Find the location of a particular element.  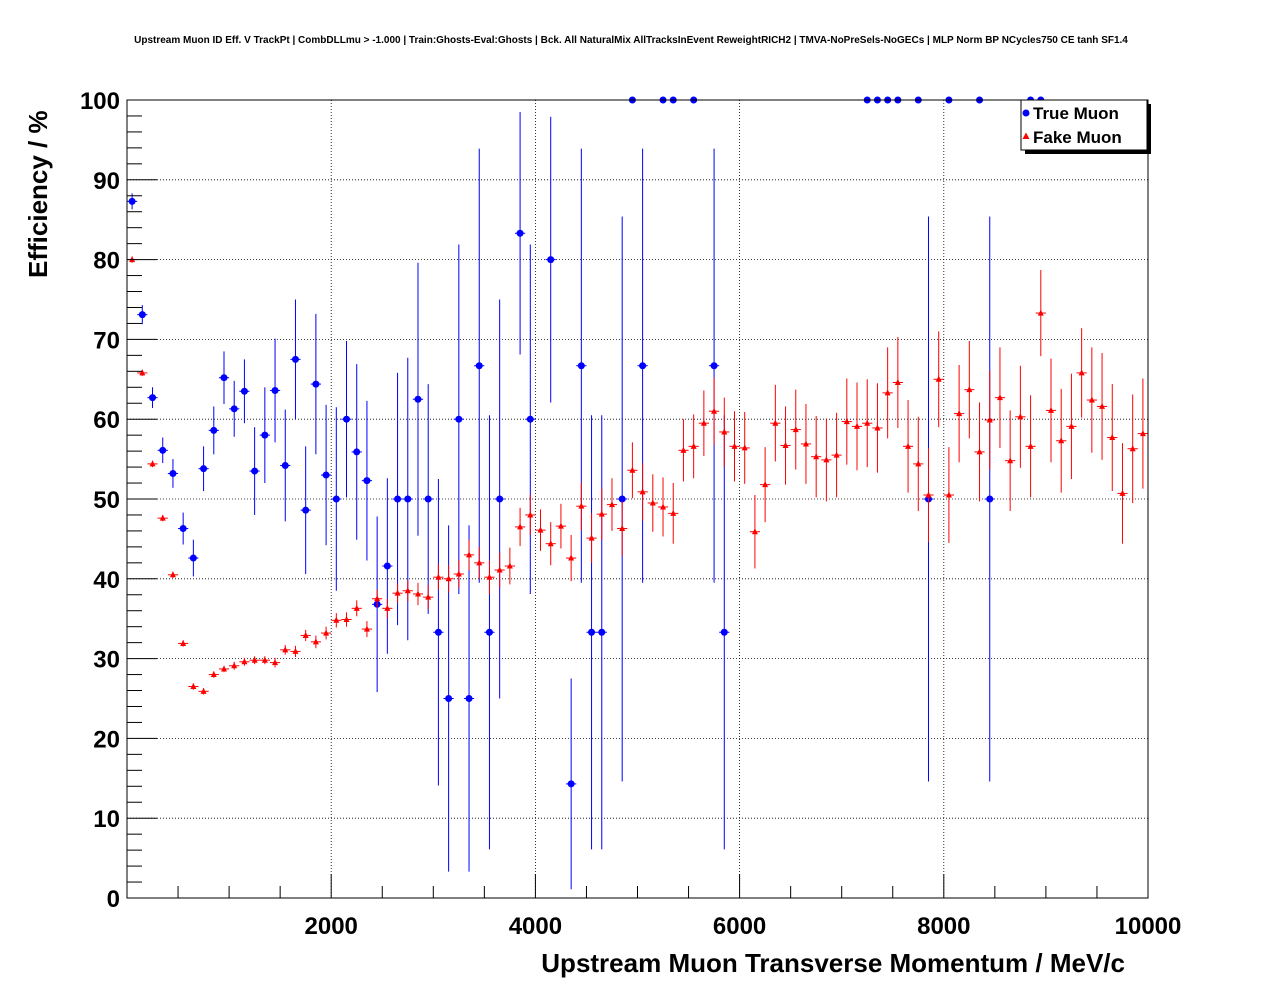

y-tick-label: 50 is located at coordinates (106, 500).